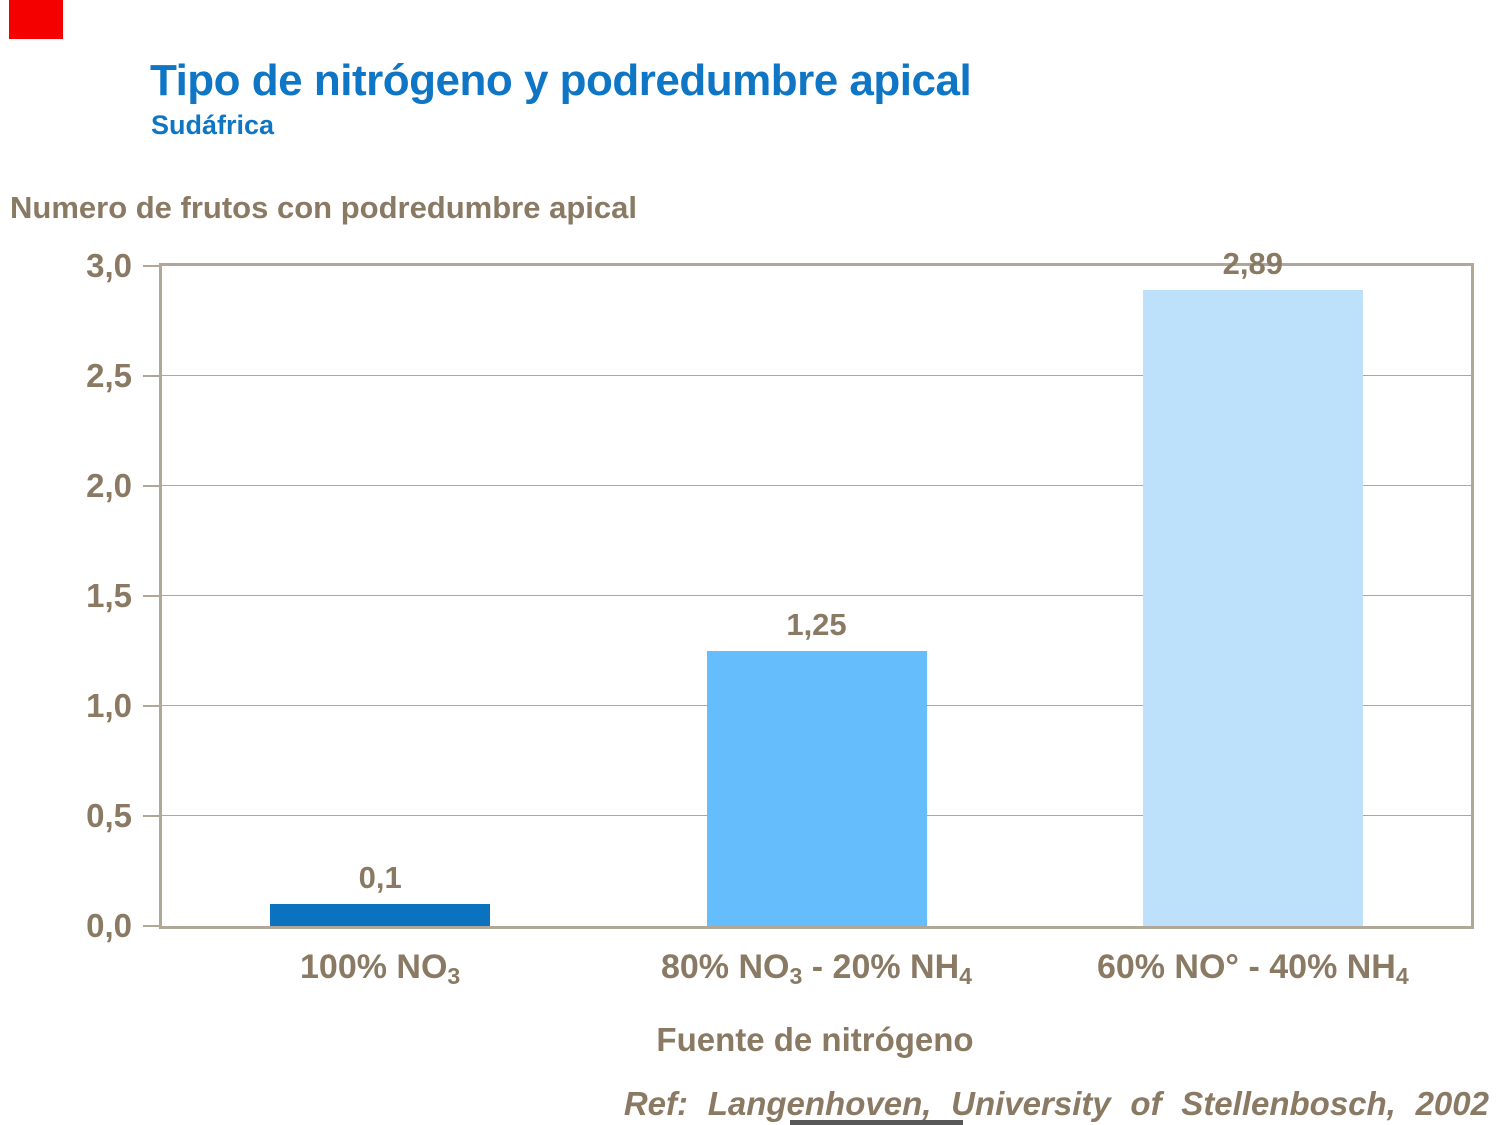 The height and width of the screenshot is (1125, 1501). I want to click on slide-subtitle: Sudáfrica, so click(213, 125).